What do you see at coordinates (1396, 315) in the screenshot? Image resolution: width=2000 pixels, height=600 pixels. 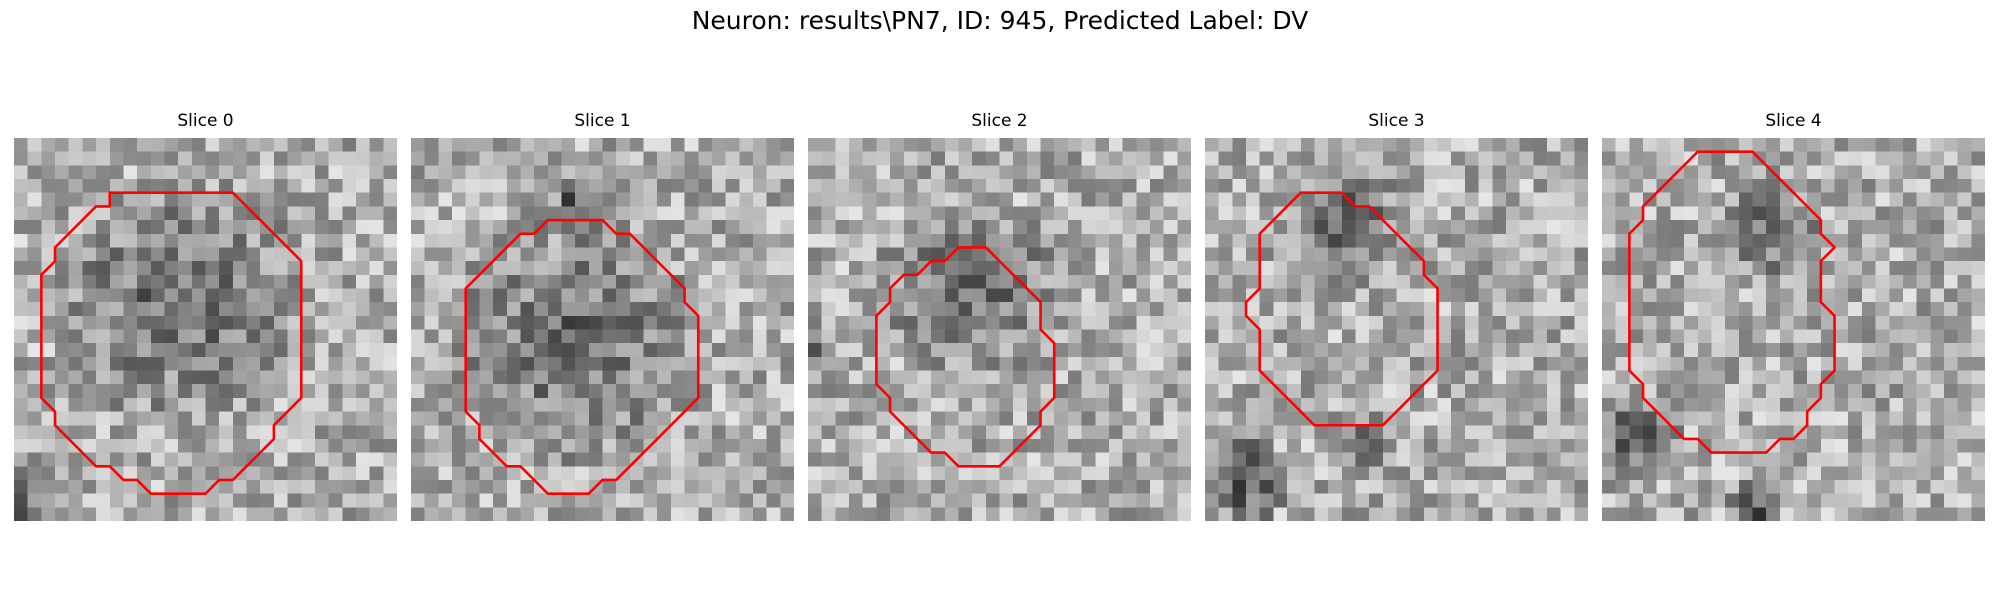 I see `slice-panel: Slice 3` at bounding box center [1396, 315].